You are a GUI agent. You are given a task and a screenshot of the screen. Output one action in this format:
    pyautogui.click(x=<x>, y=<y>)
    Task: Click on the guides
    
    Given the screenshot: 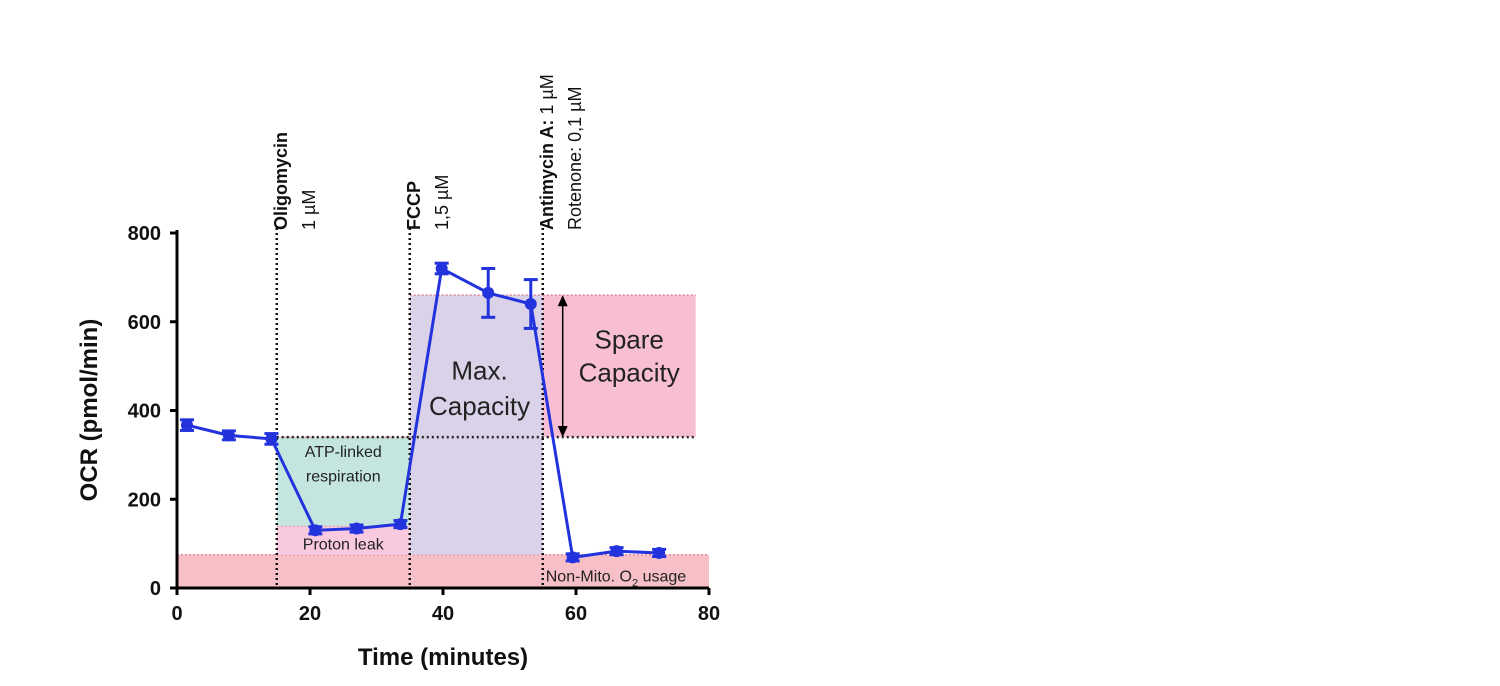 What is the action you would take?
    pyautogui.click(x=485, y=408)
    